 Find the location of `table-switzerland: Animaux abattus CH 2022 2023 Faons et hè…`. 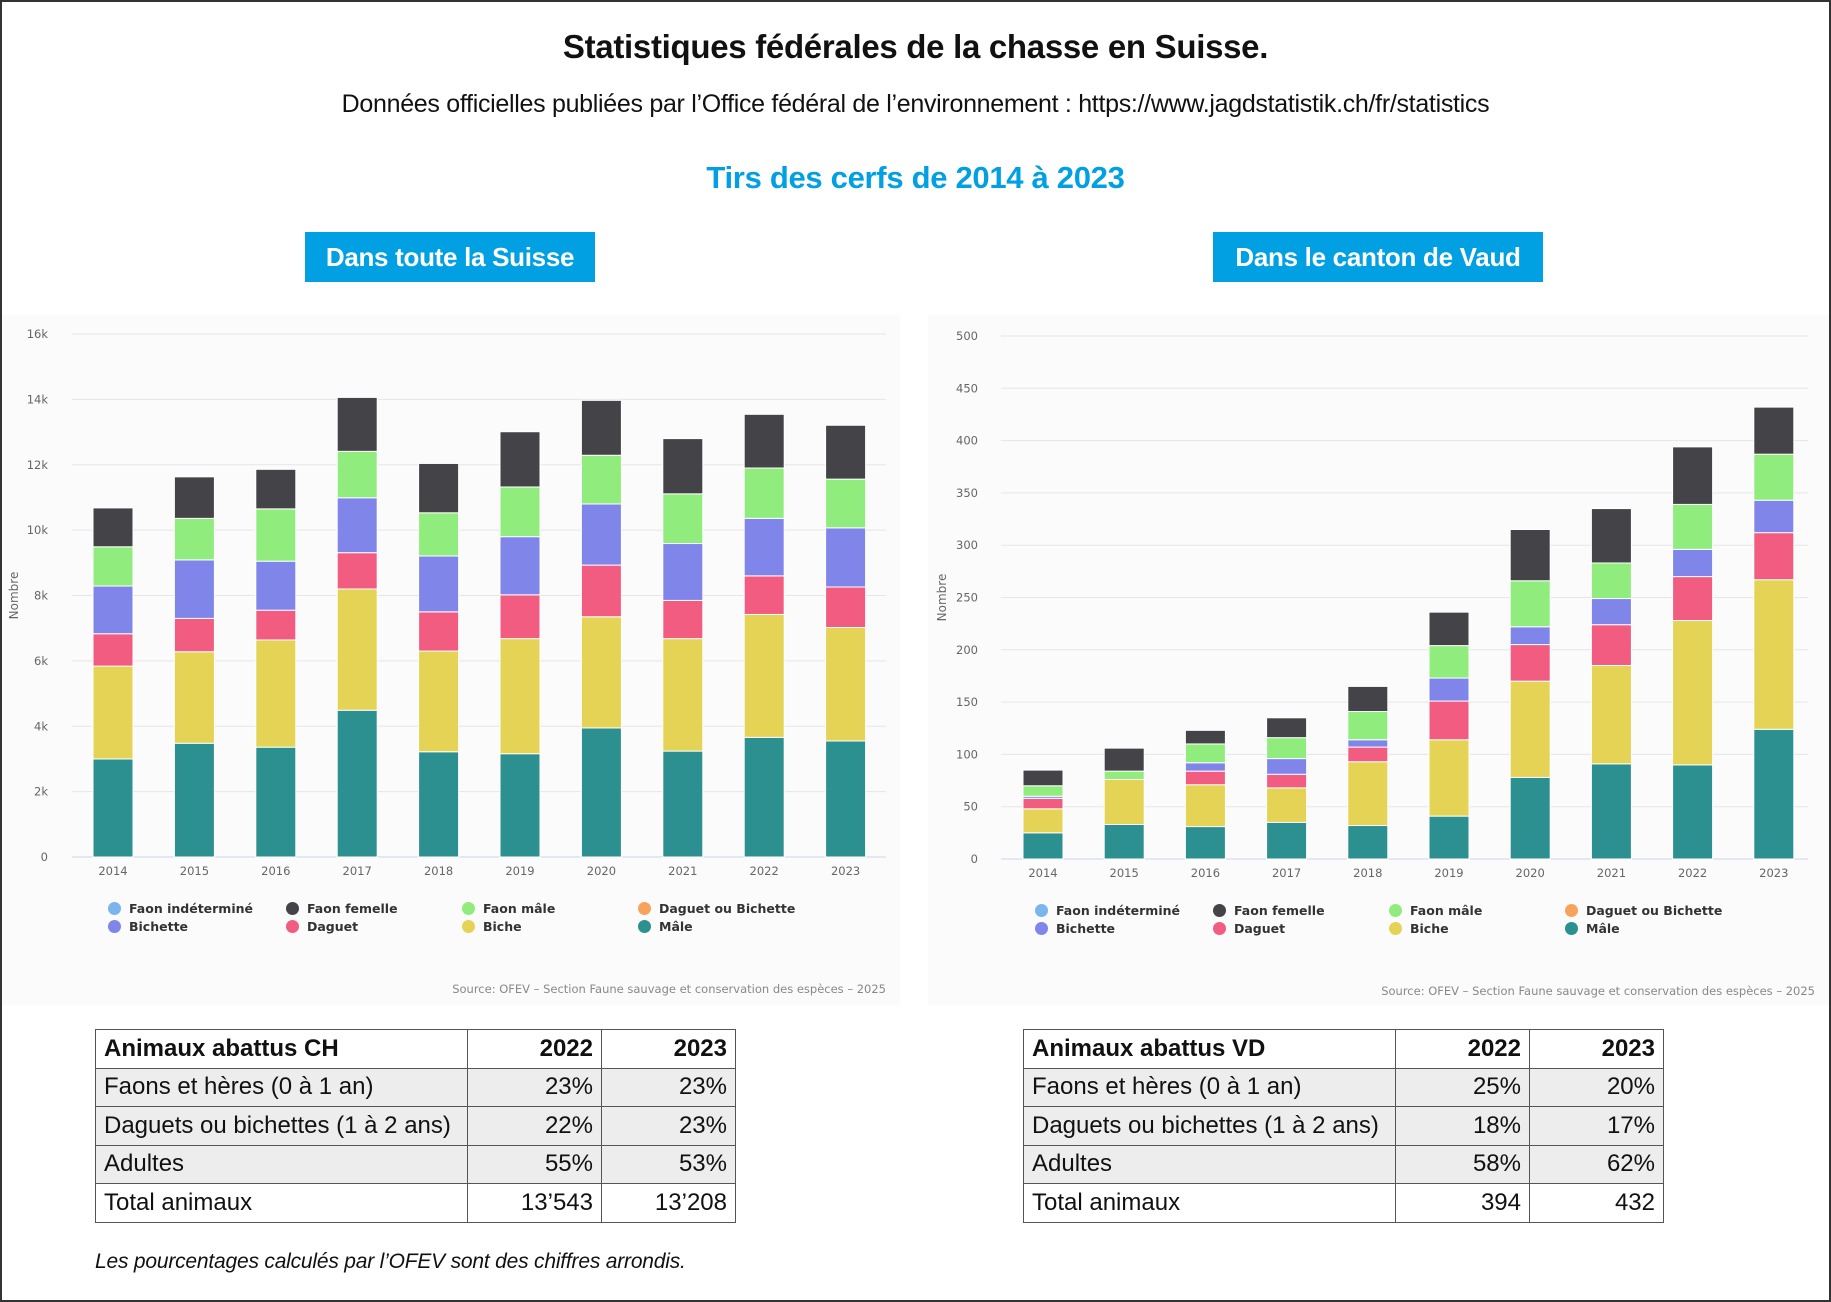

table-switzerland: Animaux abattus CH 2022 2023 Faons et hè… is located at coordinates (415, 1126).